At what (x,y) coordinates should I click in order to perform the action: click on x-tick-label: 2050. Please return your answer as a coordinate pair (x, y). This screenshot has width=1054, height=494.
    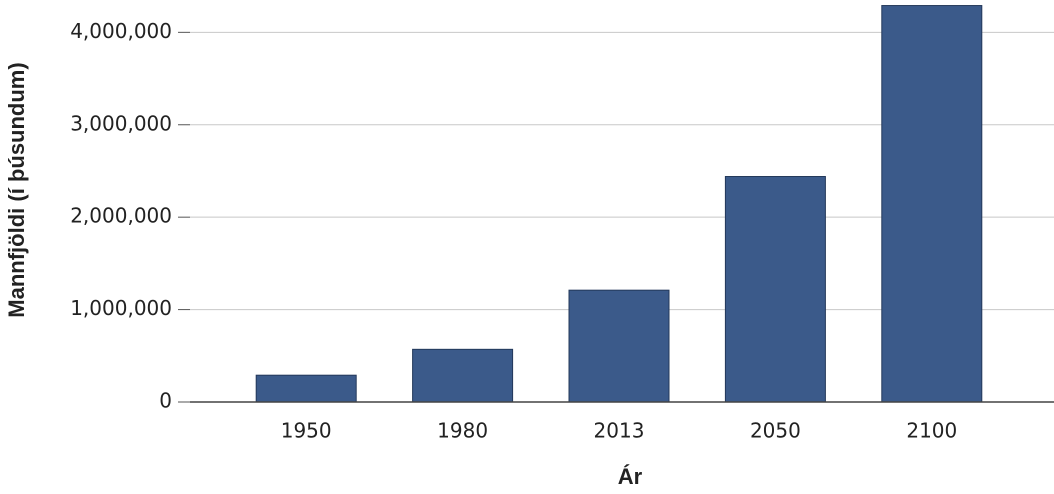
    Looking at the image, I should click on (775, 431).